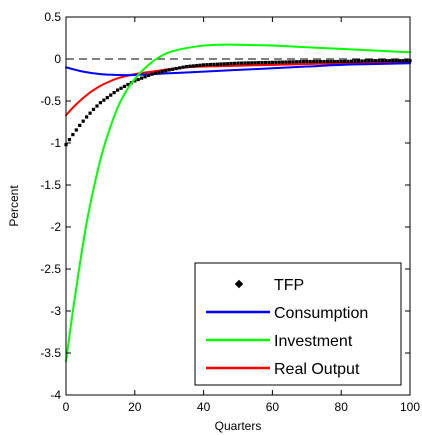 This screenshot has height=435, width=422. I want to click on x-tick-label: 100, so click(410, 407).